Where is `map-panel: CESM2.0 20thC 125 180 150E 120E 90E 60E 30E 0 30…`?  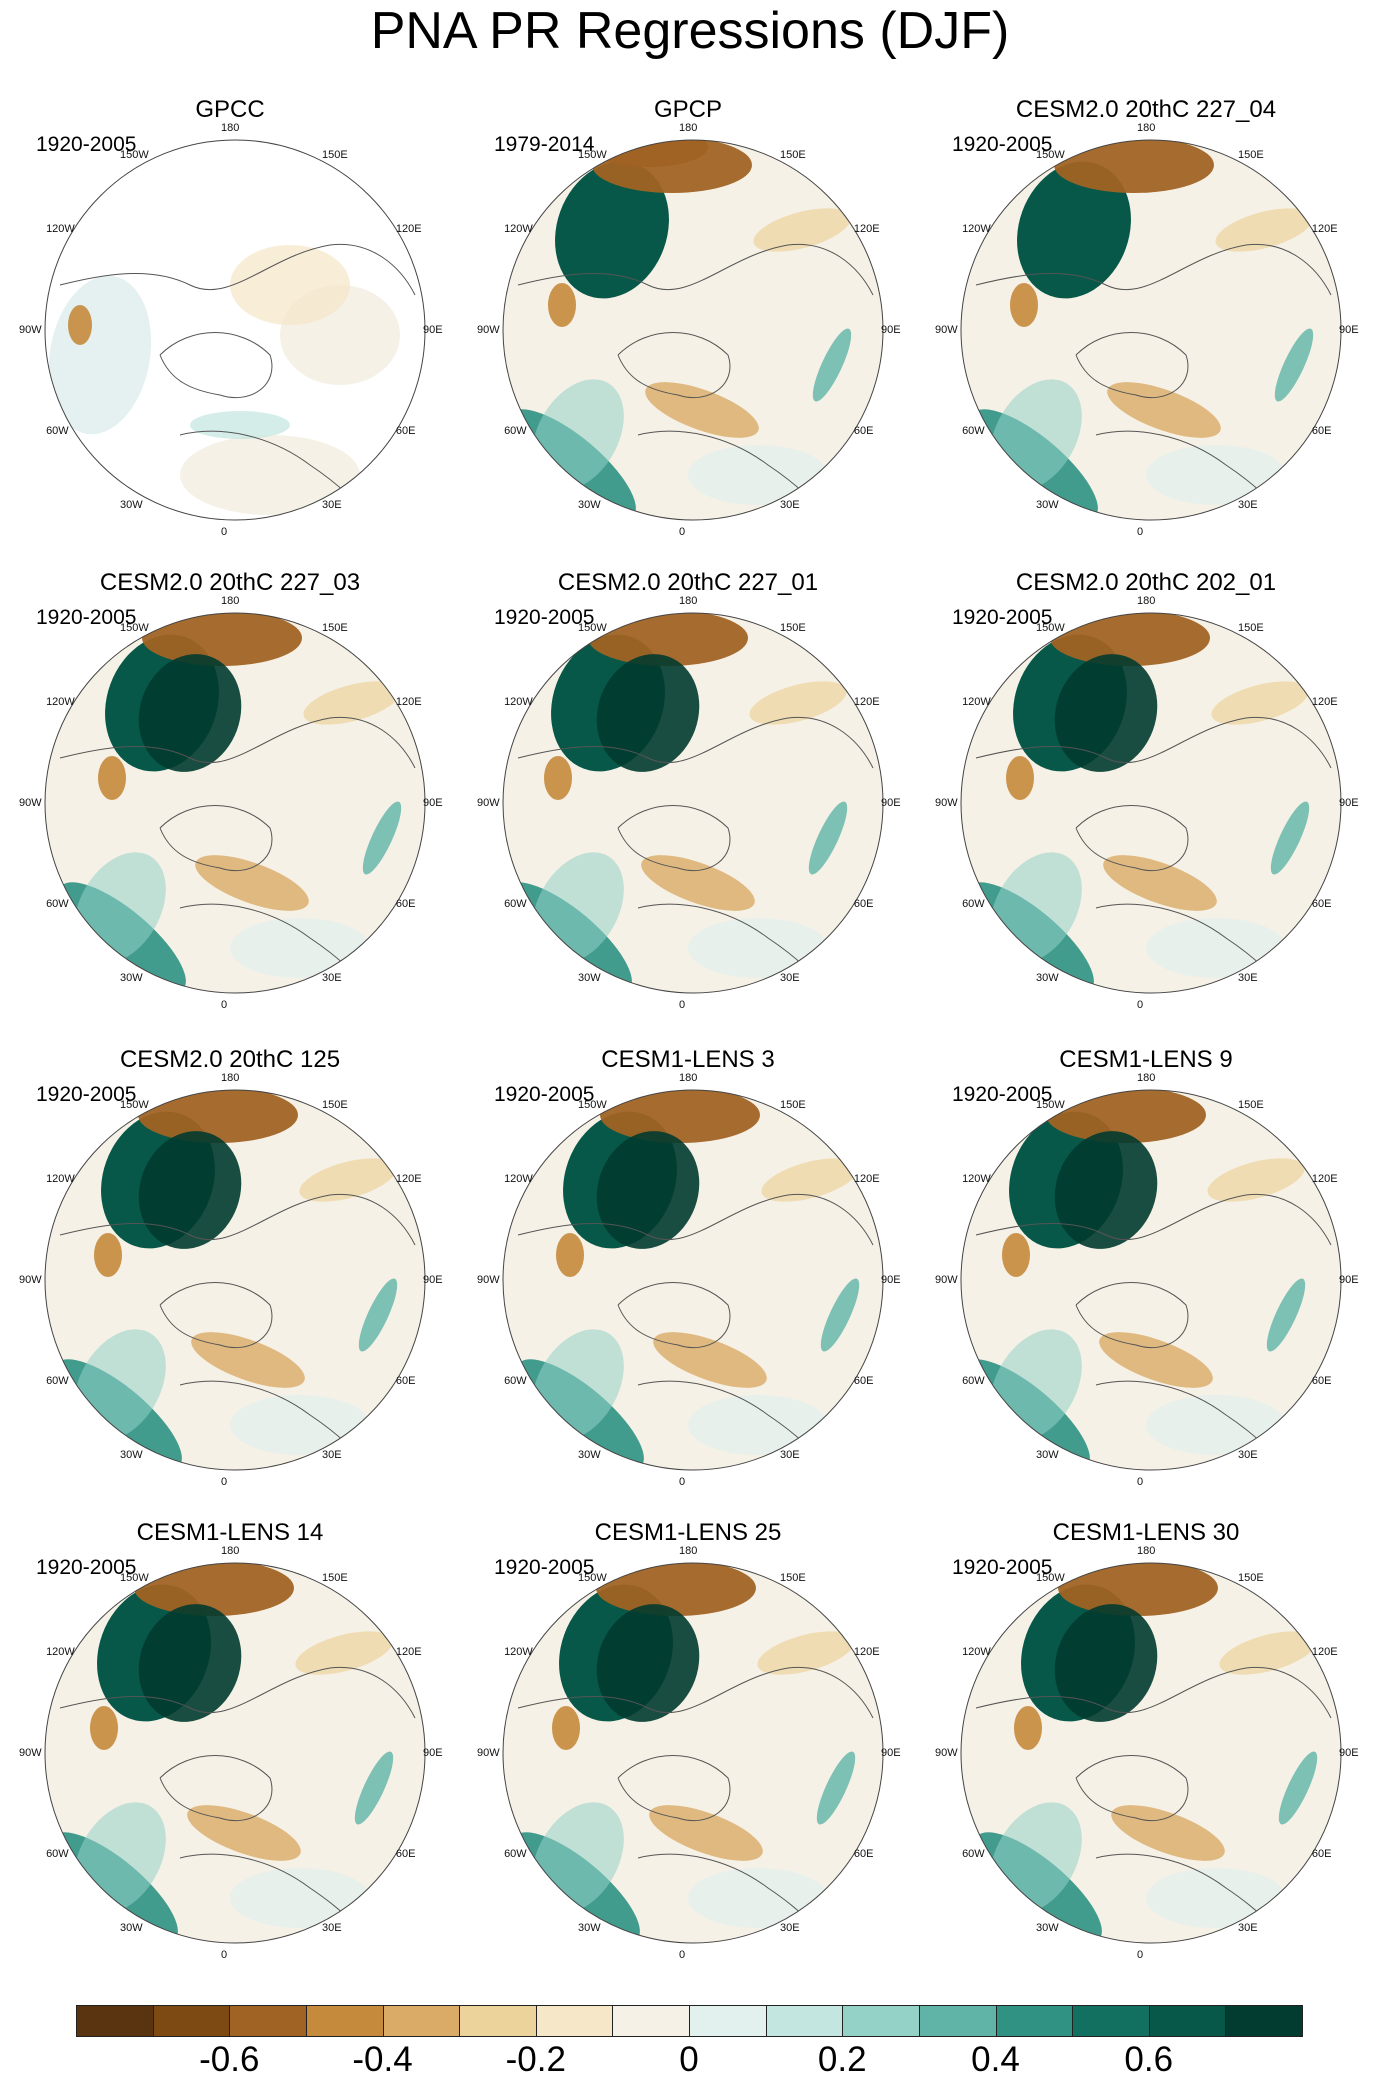
map-panel: CESM2.0 20thC 125 180 150E 120E 90E 60E 30E 0 30… is located at coordinates (230, 1280).